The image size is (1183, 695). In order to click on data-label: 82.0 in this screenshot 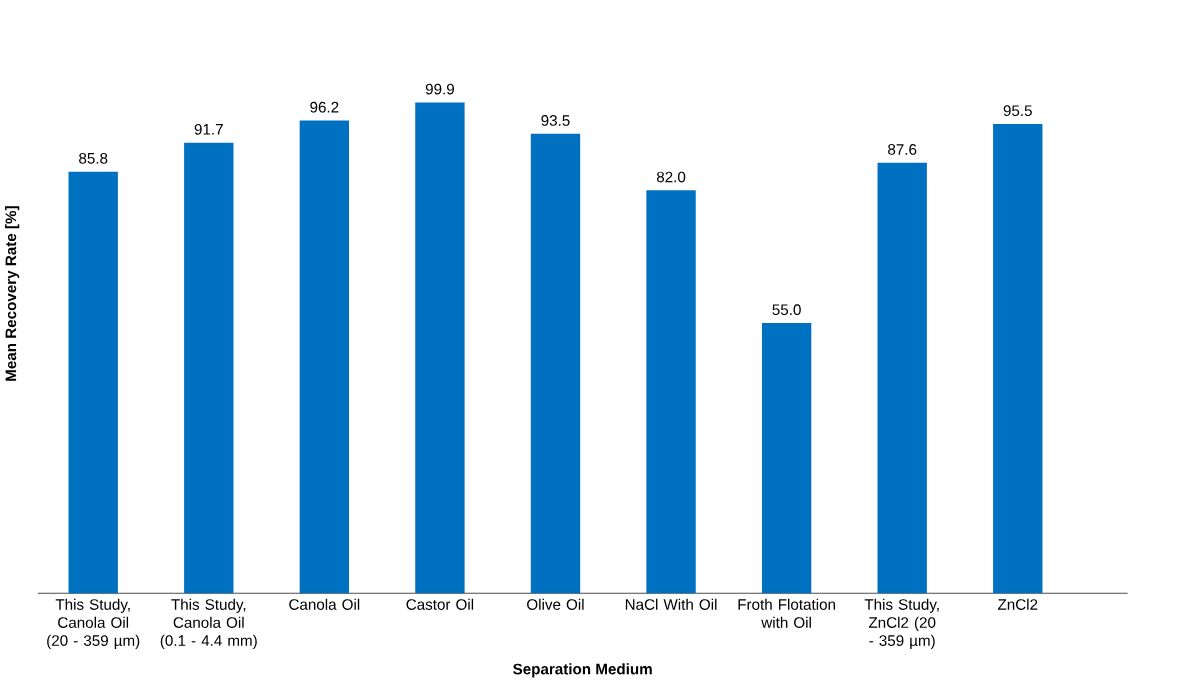, I will do `click(671, 177)`.